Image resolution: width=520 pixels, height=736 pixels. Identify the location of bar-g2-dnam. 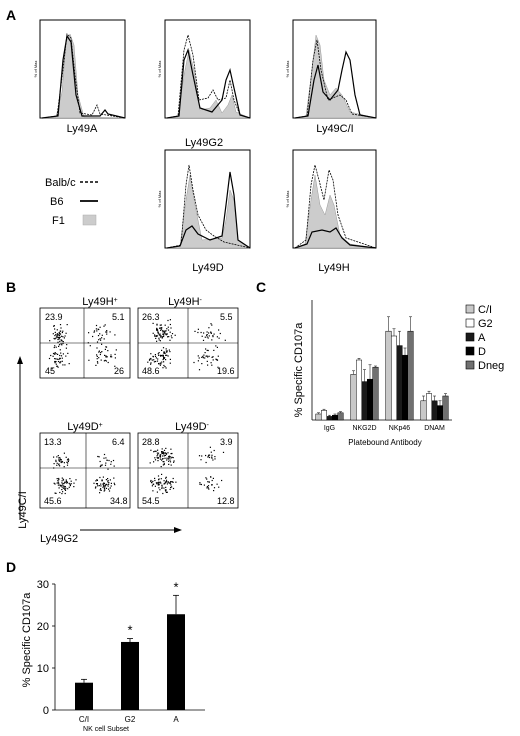
(429, 407).